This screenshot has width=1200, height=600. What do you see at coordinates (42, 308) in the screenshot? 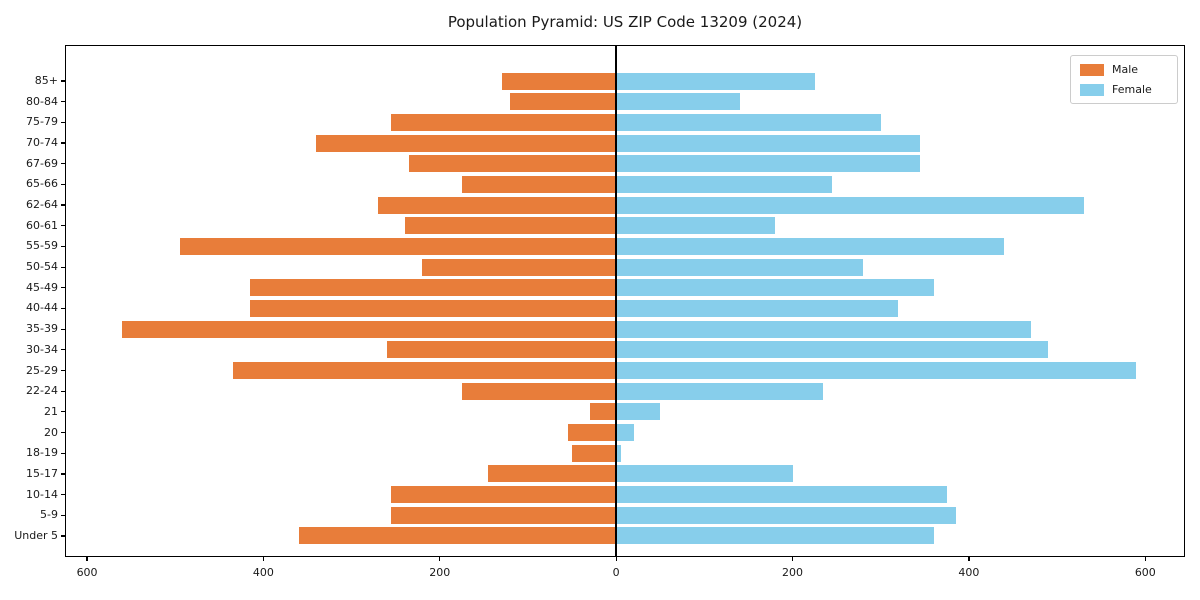
I see `y-axis-category-label: 40-44` at bounding box center [42, 308].